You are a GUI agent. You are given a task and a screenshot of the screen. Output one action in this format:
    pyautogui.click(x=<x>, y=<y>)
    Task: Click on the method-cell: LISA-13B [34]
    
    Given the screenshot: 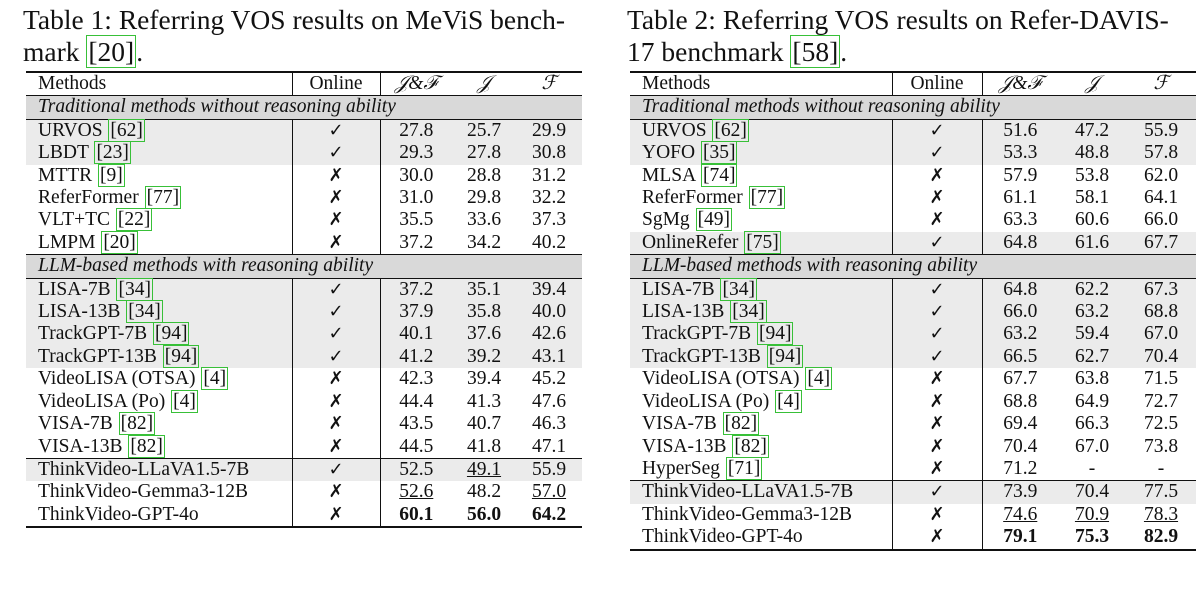 What is the action you would take?
    pyautogui.click(x=159, y=312)
    